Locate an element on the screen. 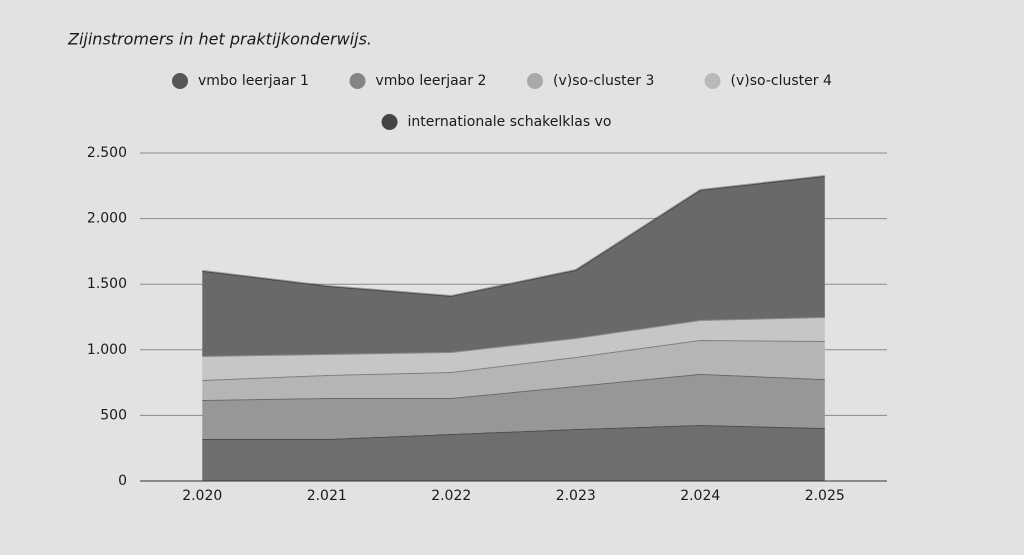  chart-title: Zijinstromers in het praktijkonderwijs. is located at coordinates (219, 39).